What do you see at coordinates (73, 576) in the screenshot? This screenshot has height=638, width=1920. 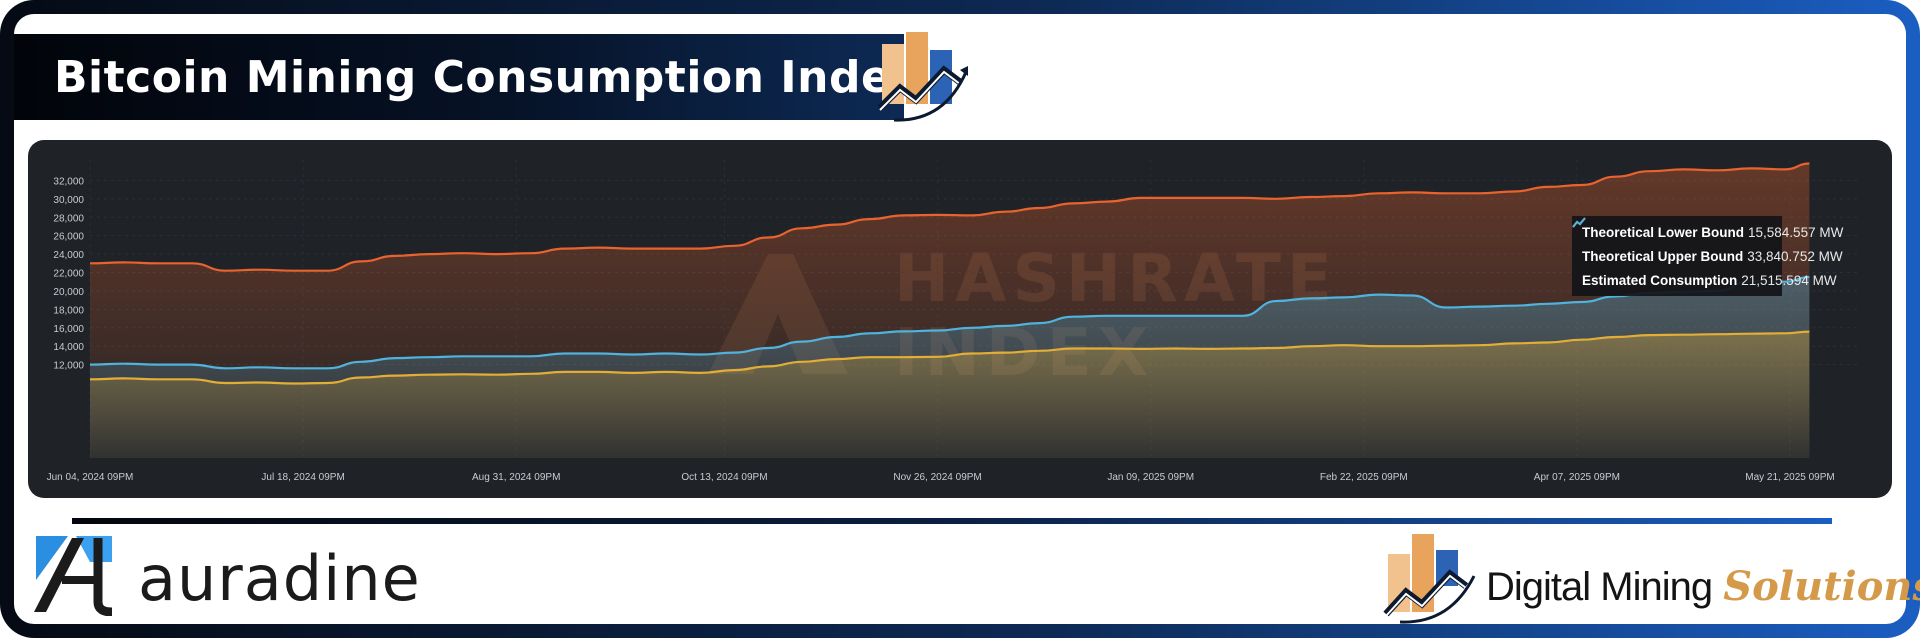 I see `auradine-logo-icon` at bounding box center [73, 576].